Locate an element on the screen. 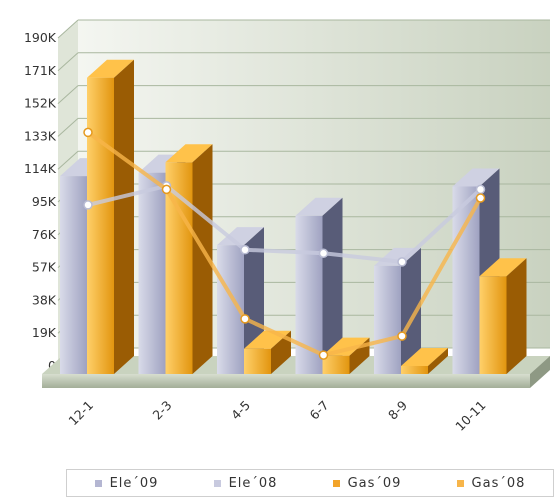 The width and height of the screenshot is (555, 499). plot-floor-front is located at coordinates (286, 381).